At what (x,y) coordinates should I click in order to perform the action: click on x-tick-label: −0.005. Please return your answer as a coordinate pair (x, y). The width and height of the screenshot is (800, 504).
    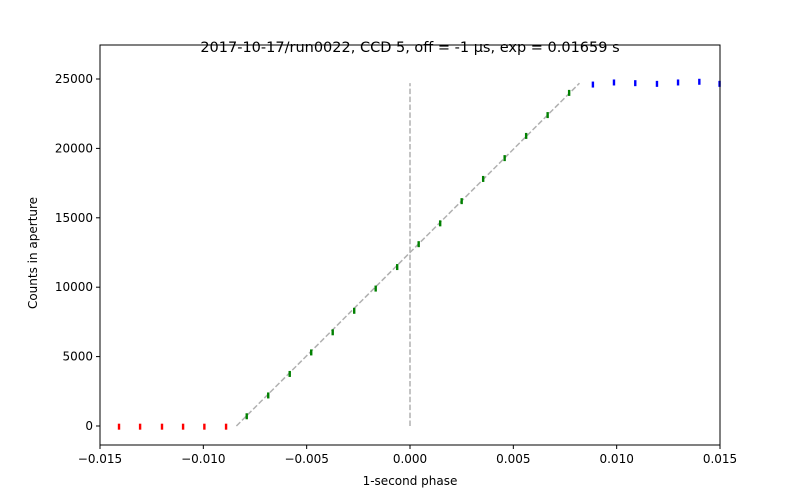
    Looking at the image, I should click on (306, 459).